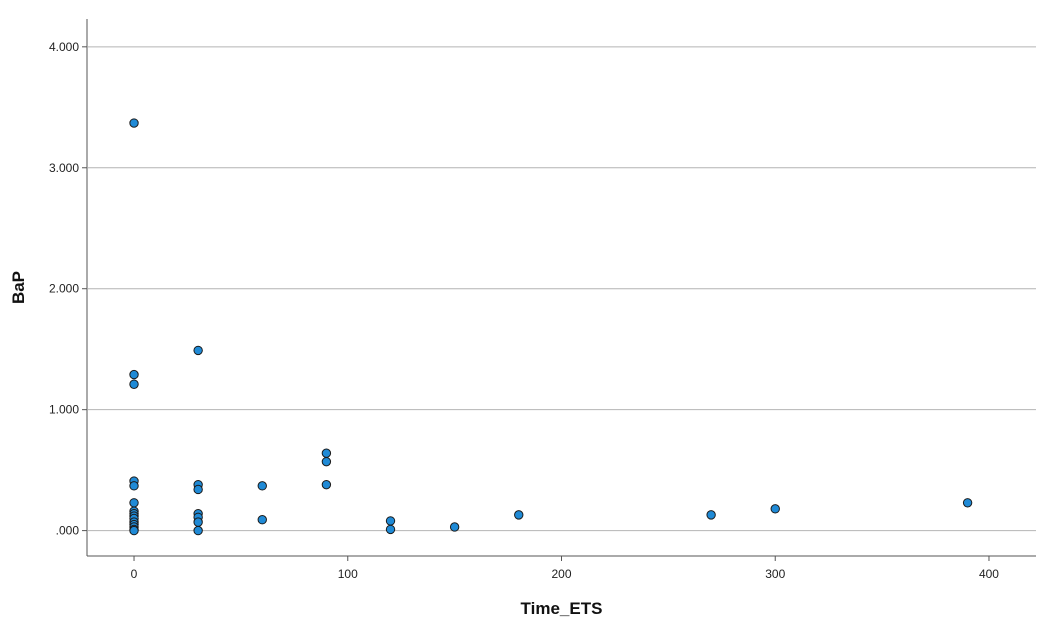  I want to click on x-tick-label: 100, so click(348, 574).